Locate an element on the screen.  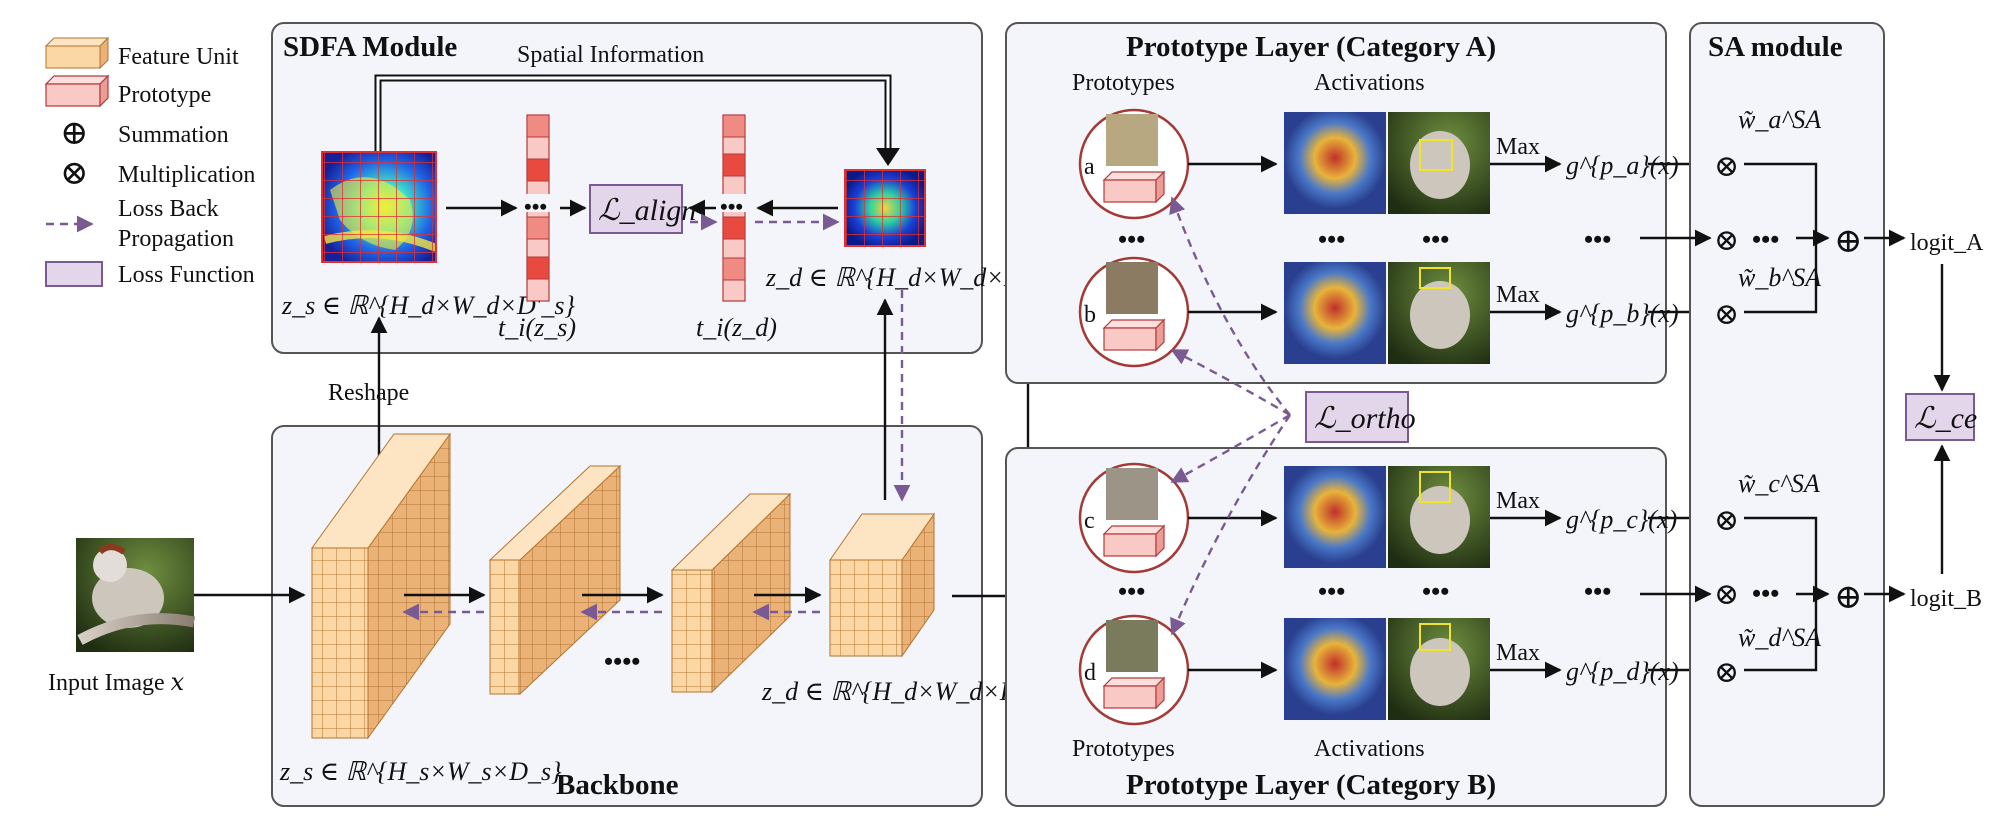
proto-b-dots-3: ••• is located at coordinates (1435, 591).